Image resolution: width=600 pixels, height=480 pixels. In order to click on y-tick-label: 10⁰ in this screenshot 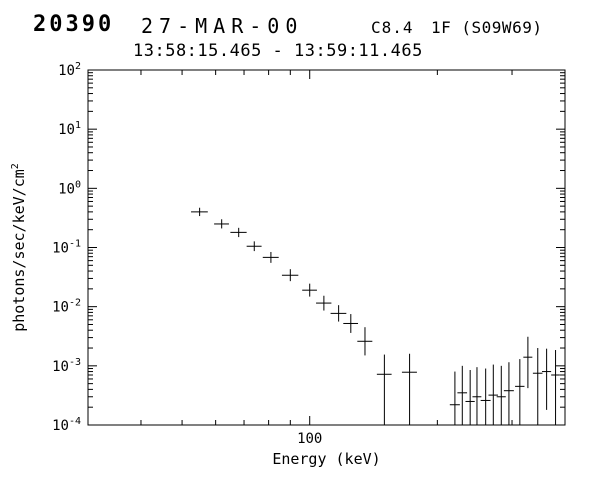, I will do `click(69, 188)`.